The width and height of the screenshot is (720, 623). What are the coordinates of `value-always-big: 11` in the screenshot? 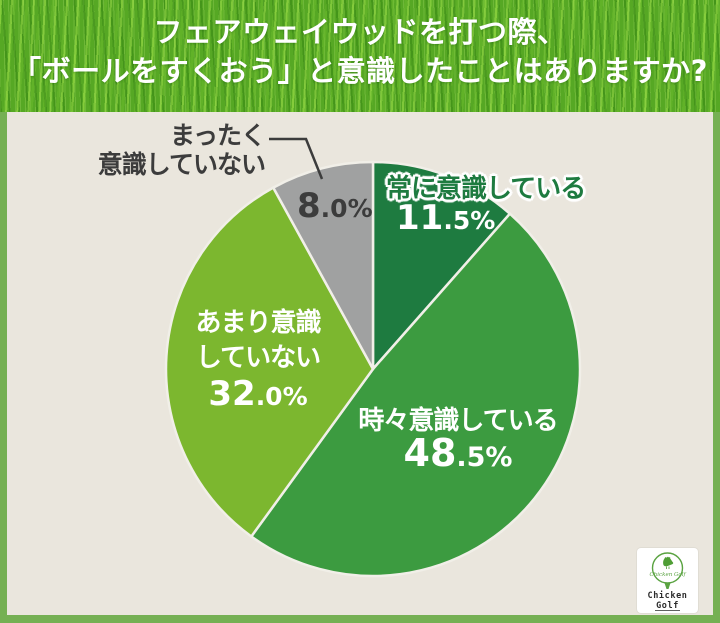 It's located at (420, 218).